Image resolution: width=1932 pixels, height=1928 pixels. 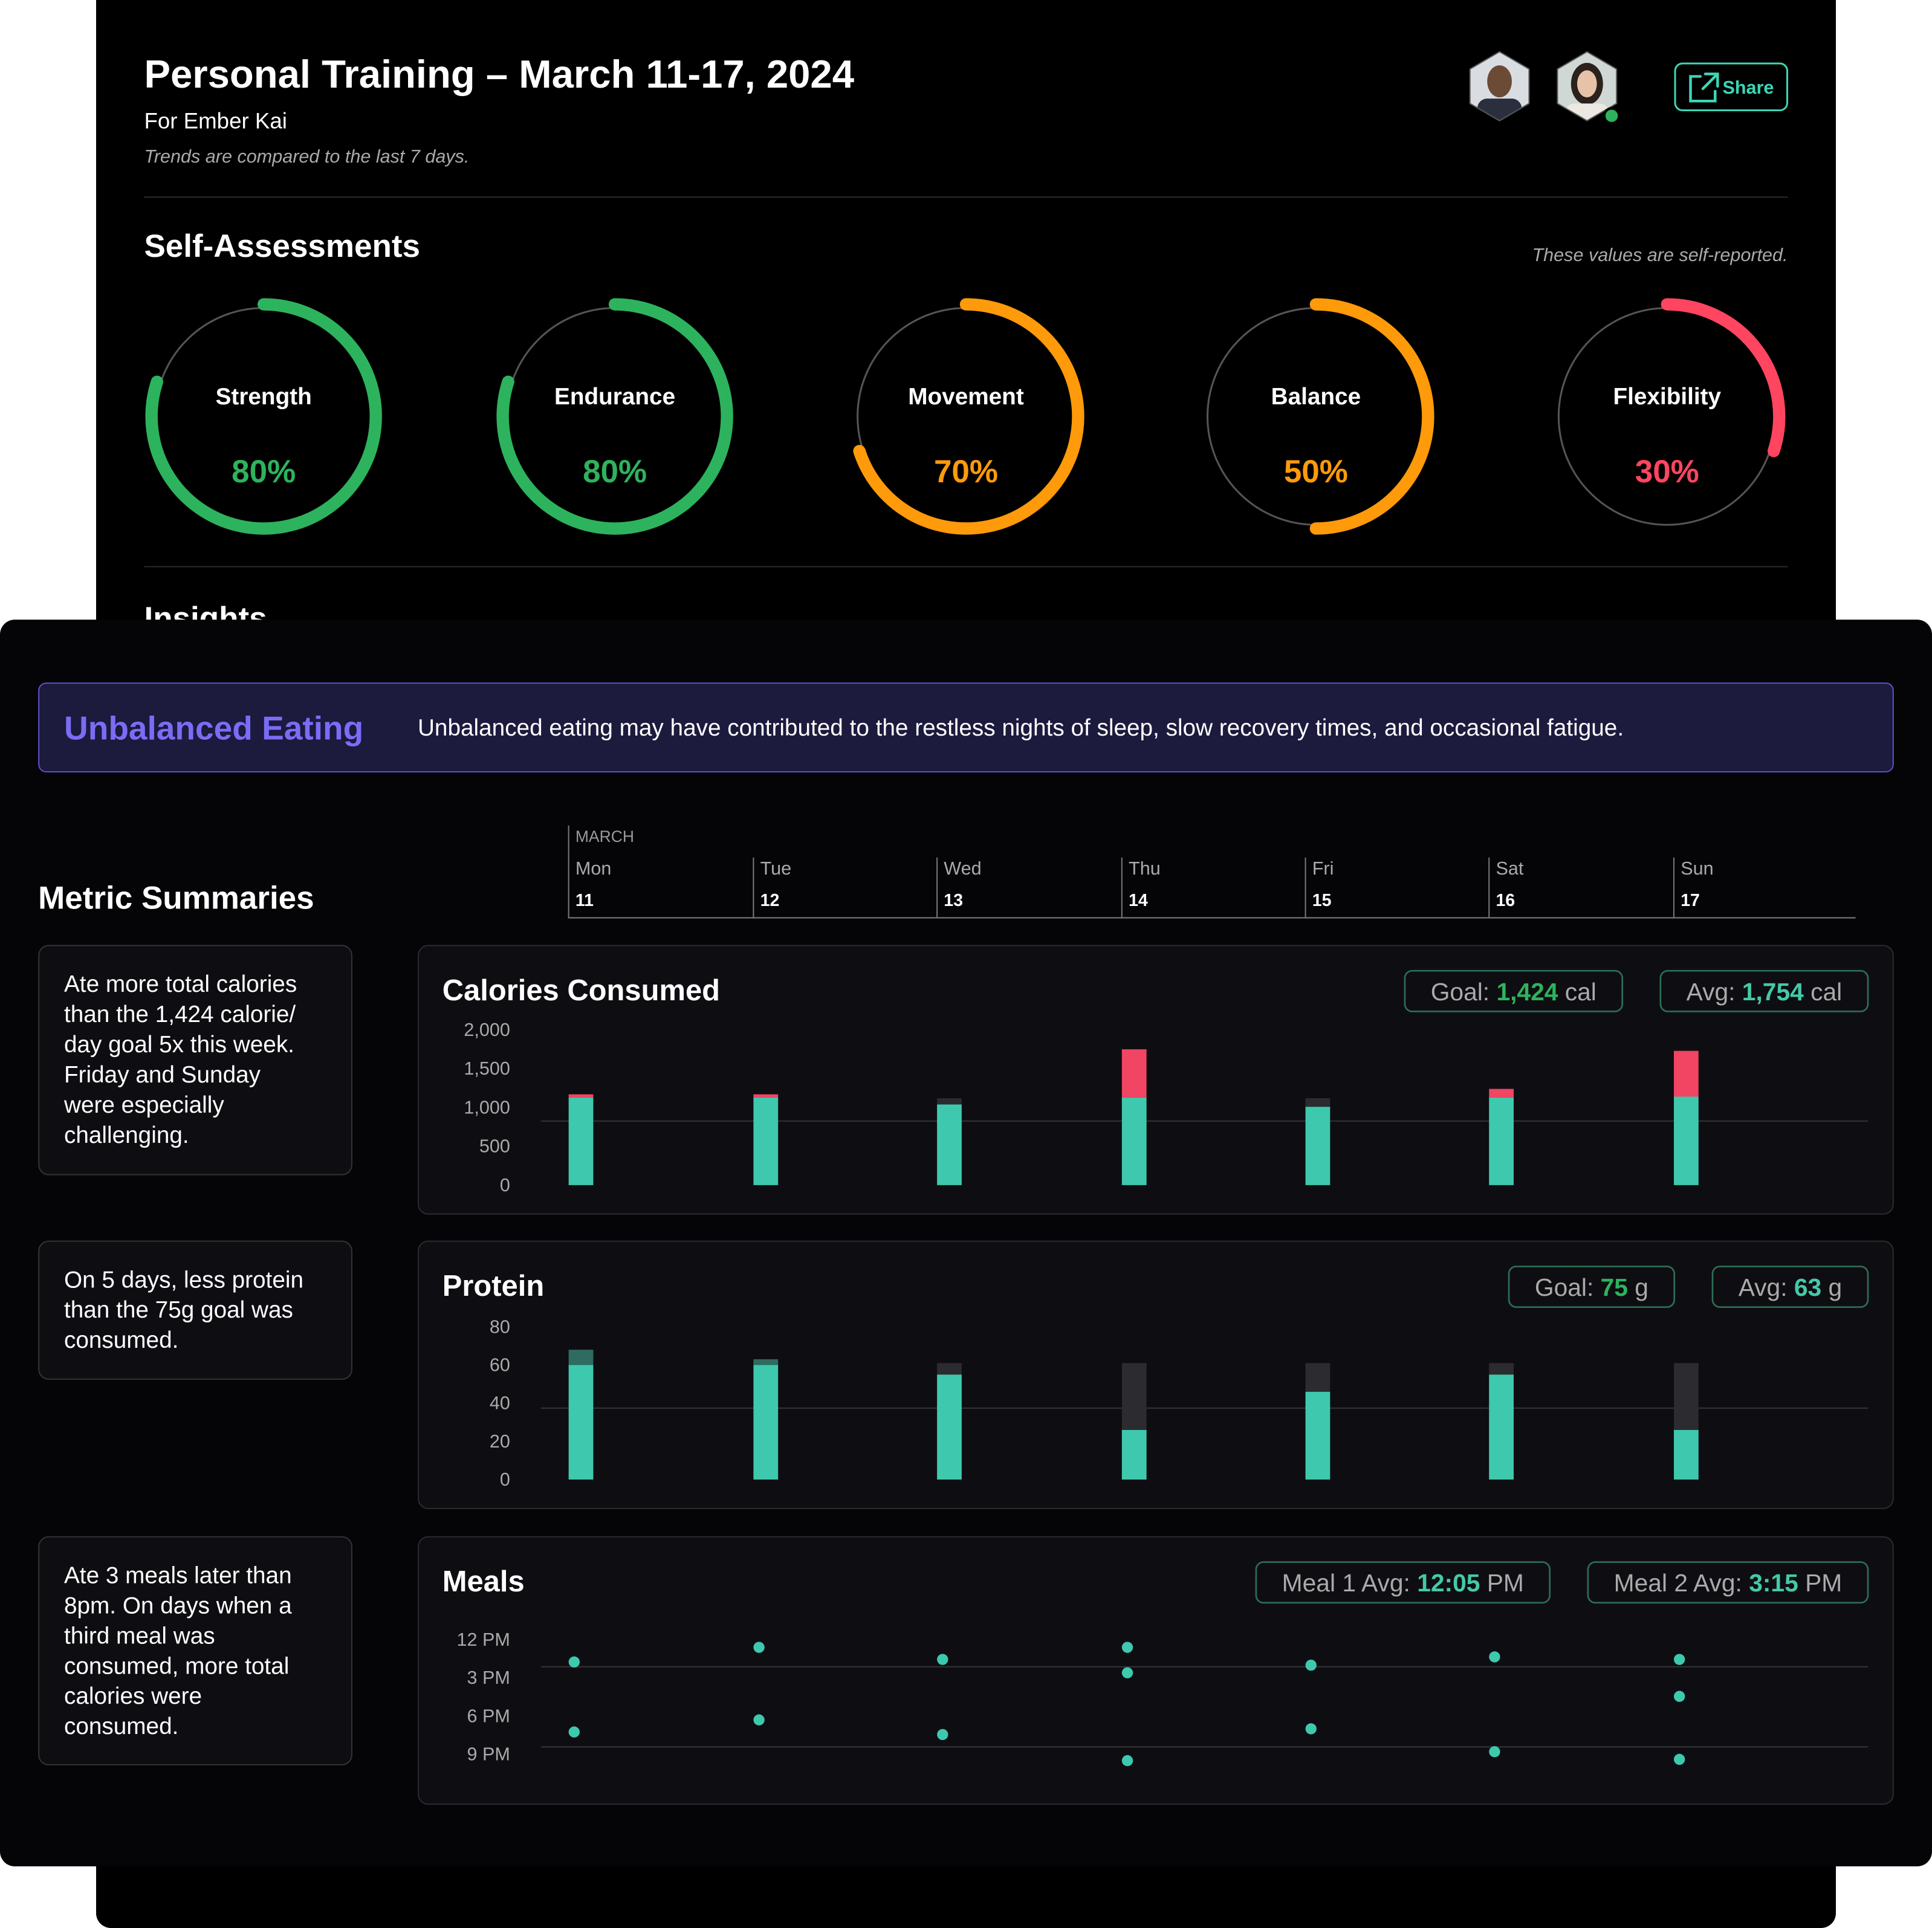 What do you see at coordinates (264, 472) in the screenshot?
I see `gauge-value: 80%` at bounding box center [264, 472].